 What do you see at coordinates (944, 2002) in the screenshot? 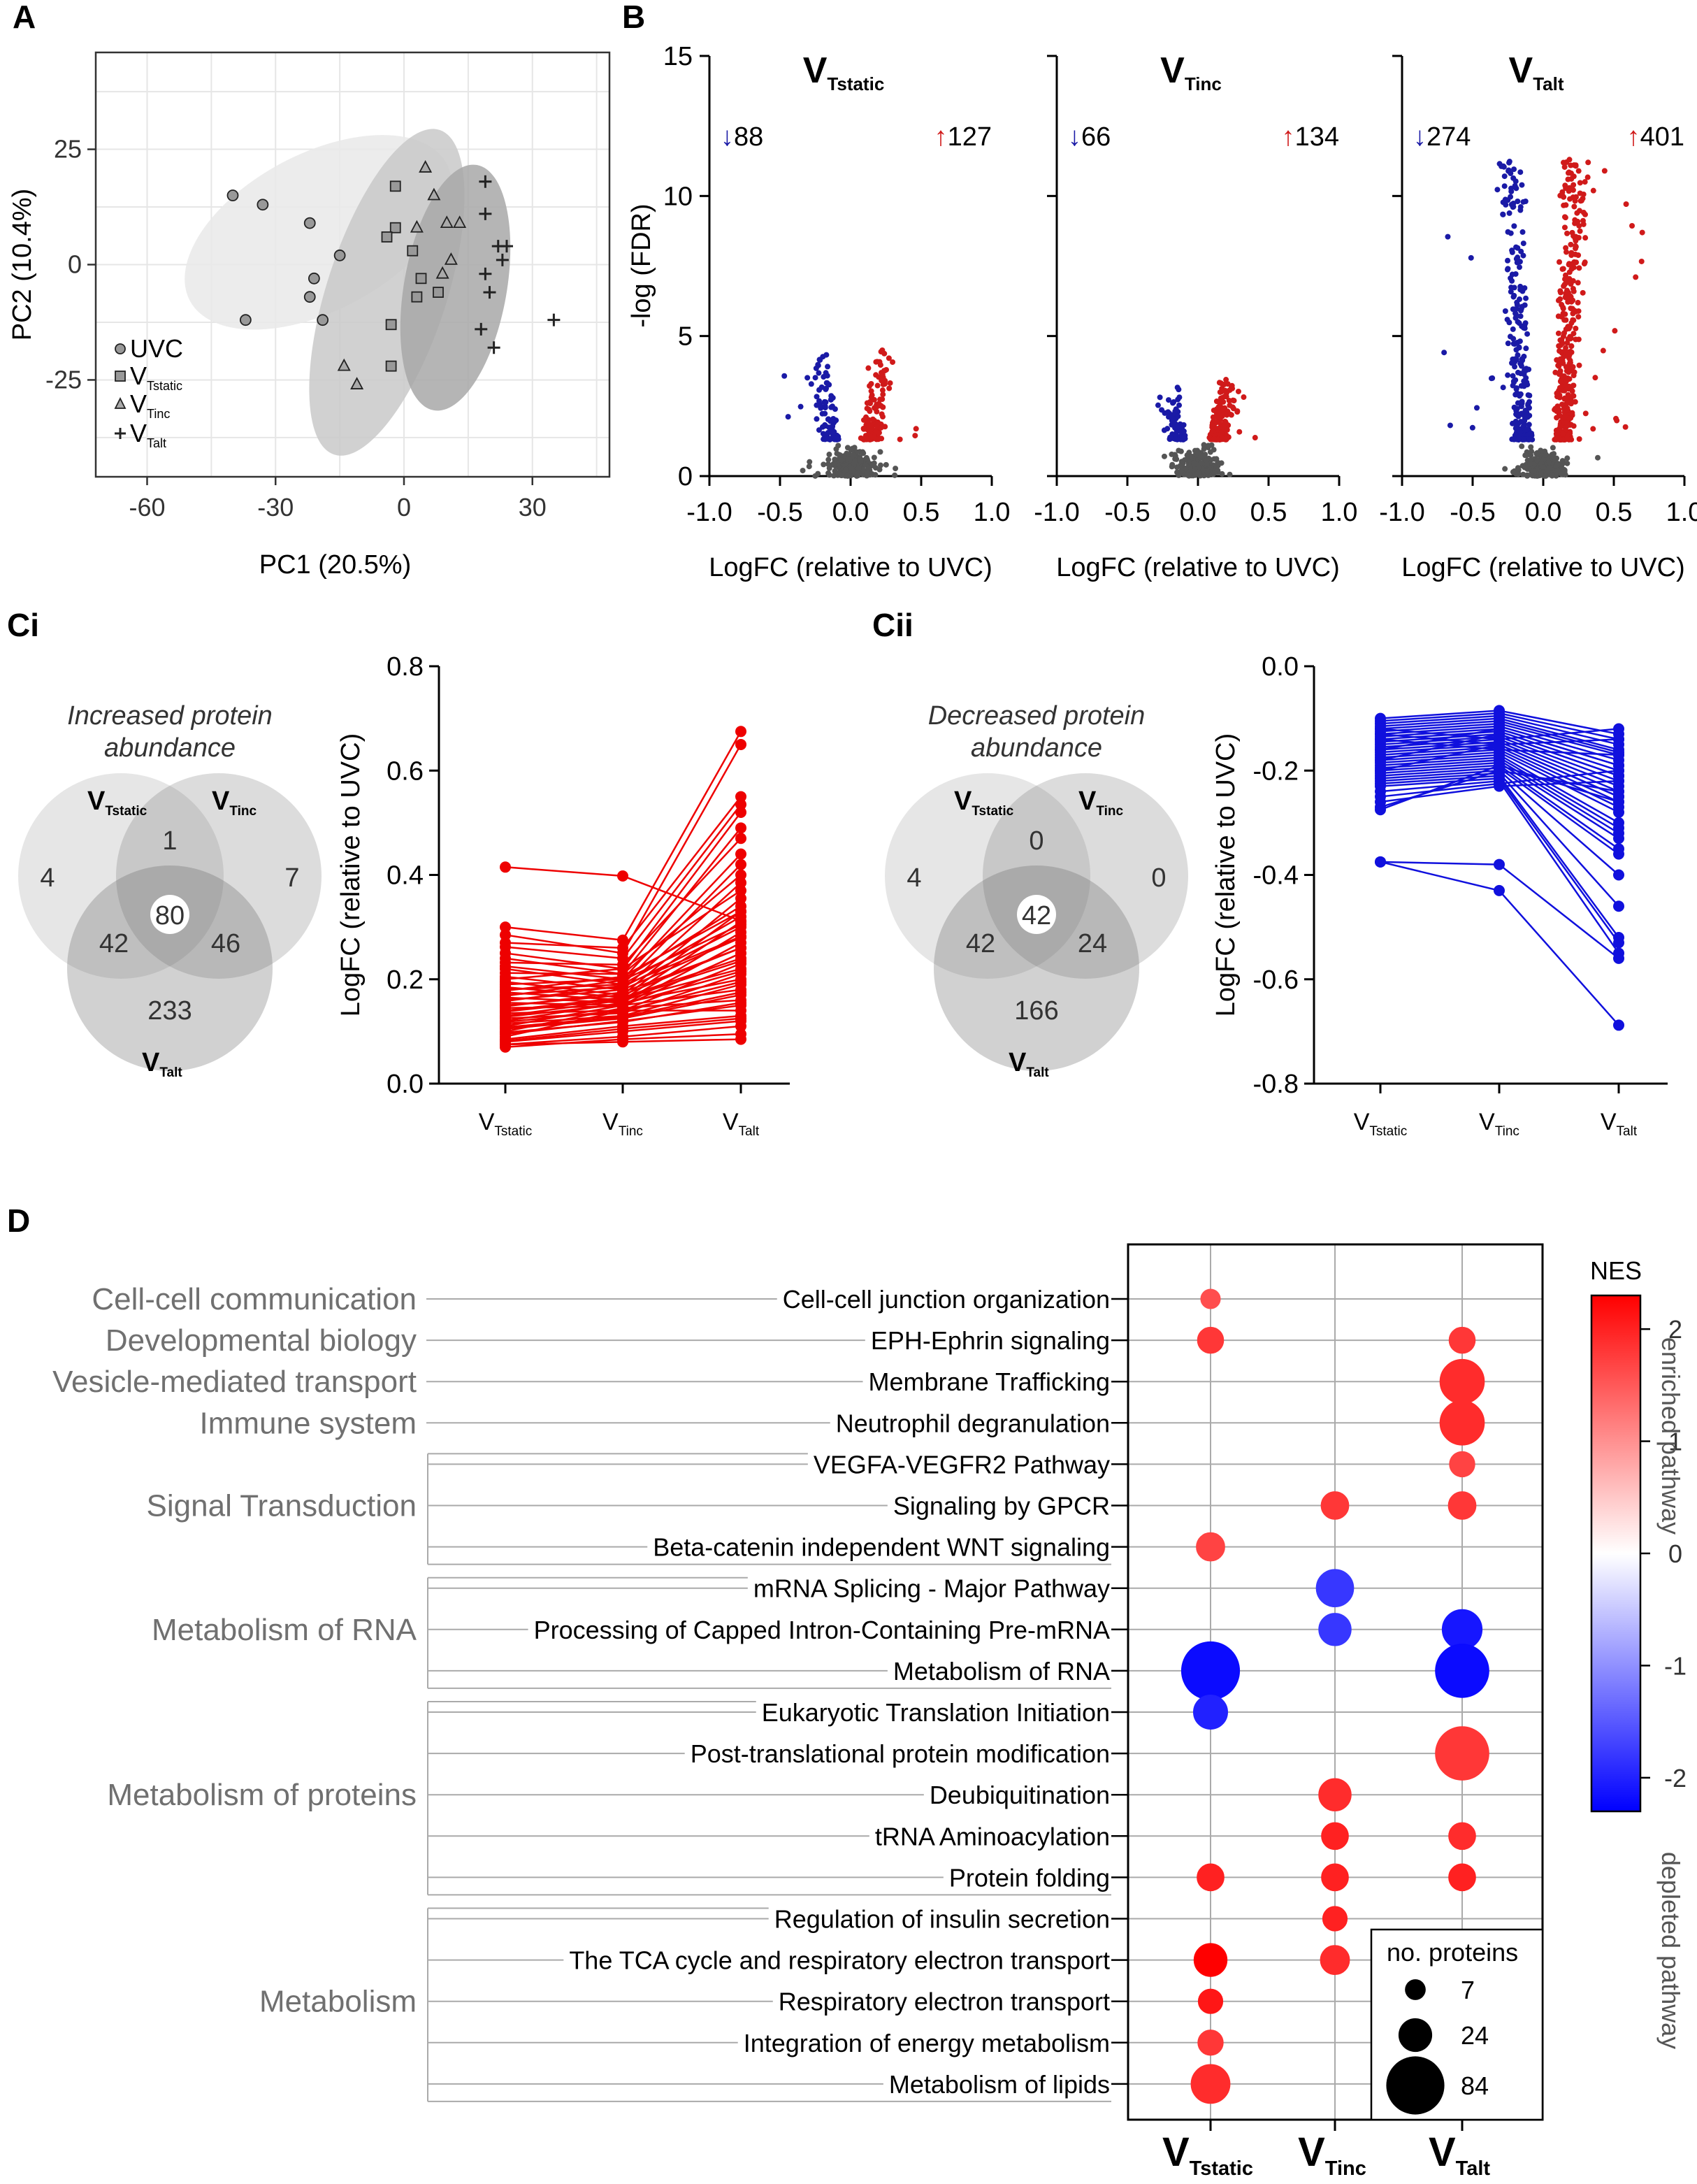
I see `pathway-label: Respiratory electron transport` at bounding box center [944, 2002].